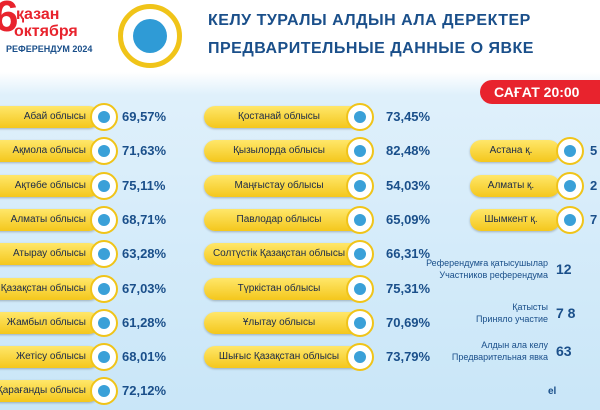 The width and height of the screenshot is (600, 410). Describe the element at coordinates (284, 254) in the screenshot. I see `region-name: Солтүстік Қазақстан облысы` at that location.